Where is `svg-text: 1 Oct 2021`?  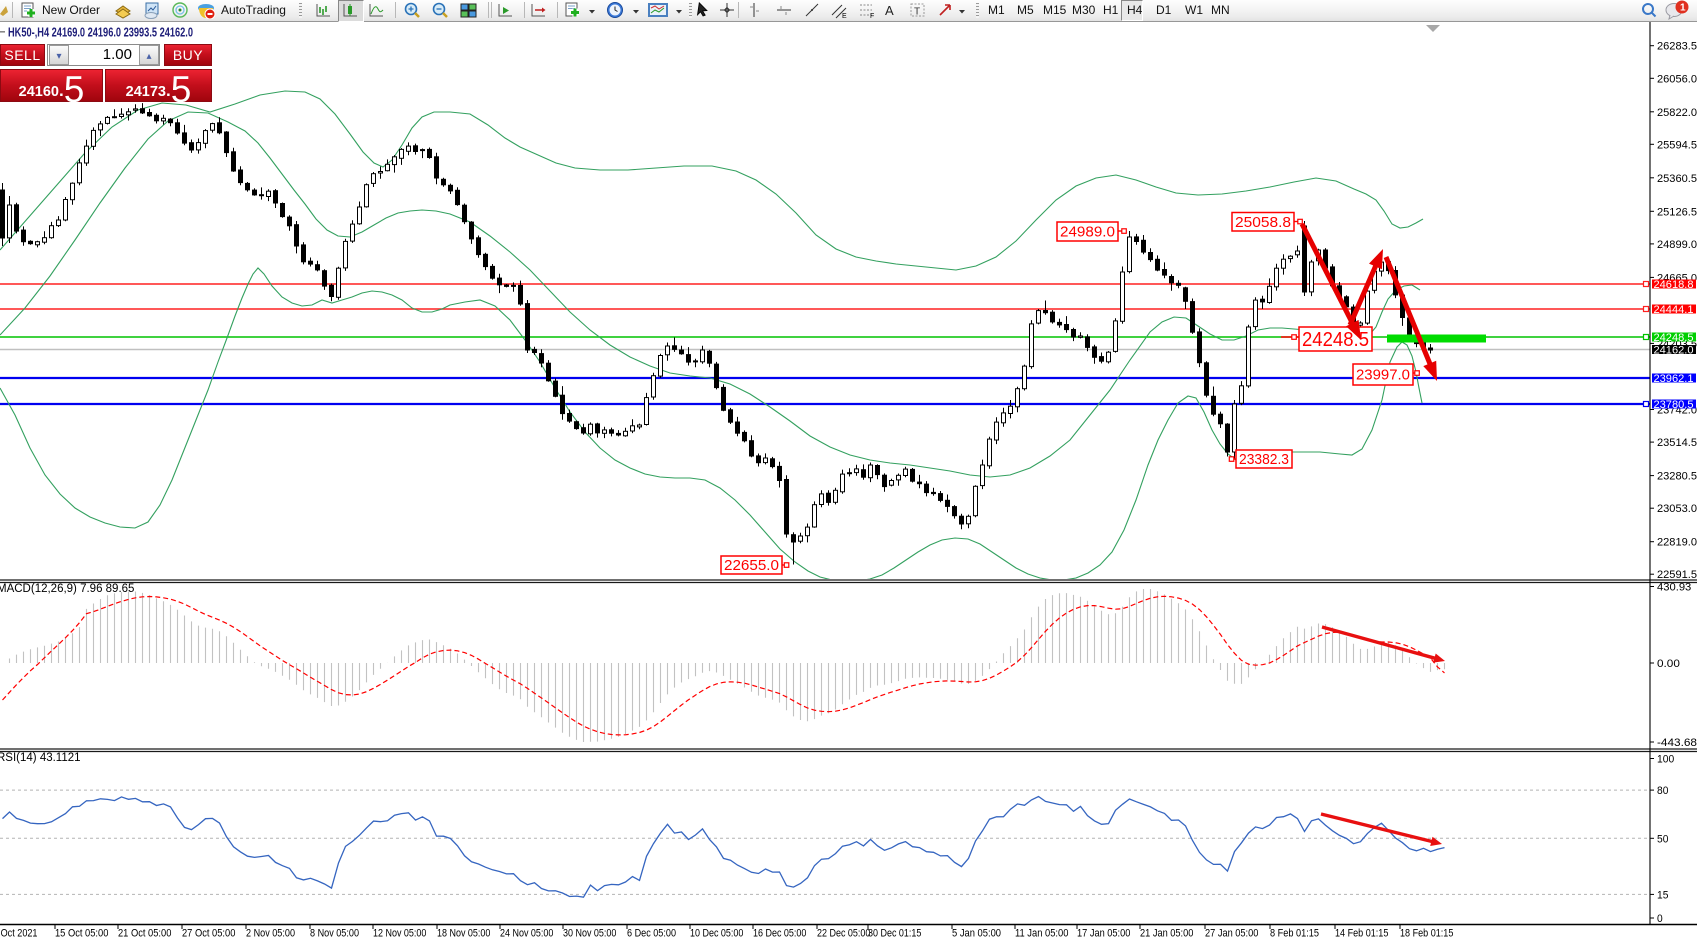
svg-text: 1 Oct 2021 is located at coordinates (19, 934).